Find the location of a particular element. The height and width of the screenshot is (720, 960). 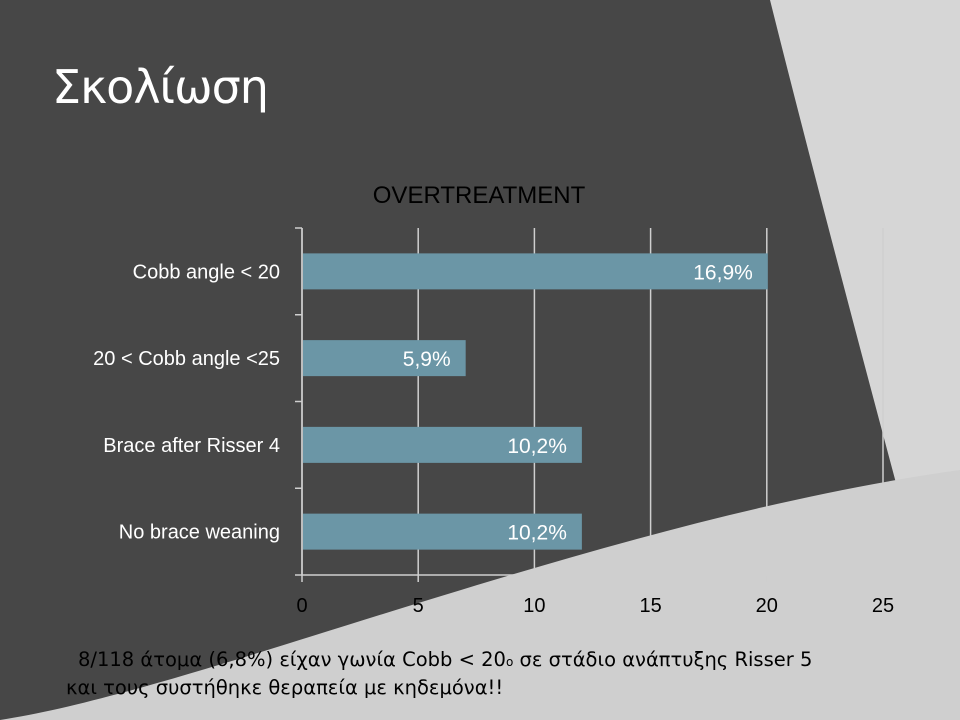

x-tick-label-15: 15 is located at coordinates (650, 606).